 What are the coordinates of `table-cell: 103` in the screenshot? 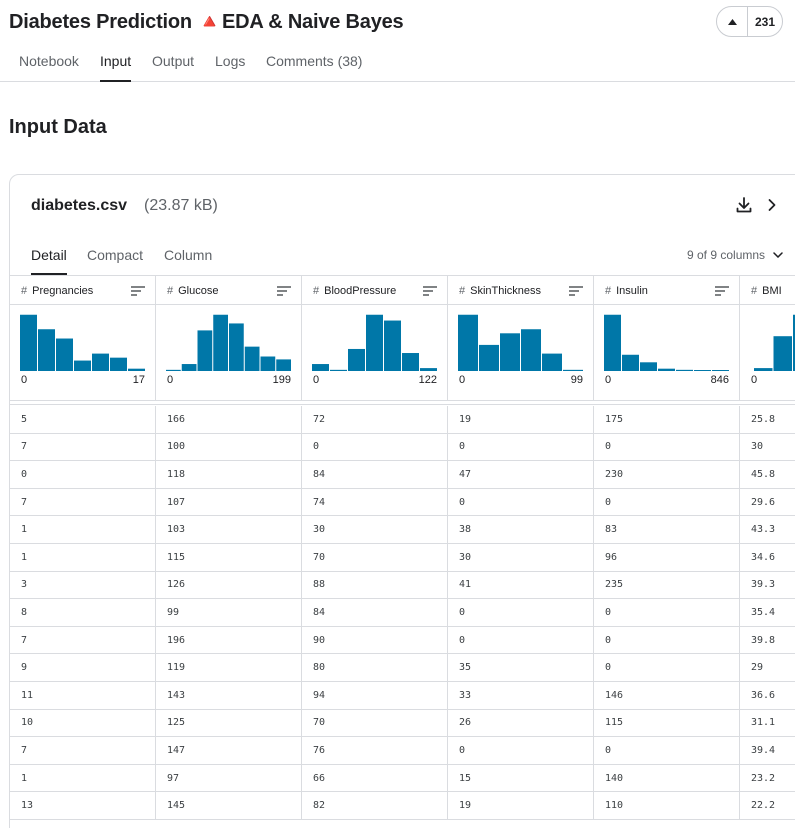 It's located at (229, 529).